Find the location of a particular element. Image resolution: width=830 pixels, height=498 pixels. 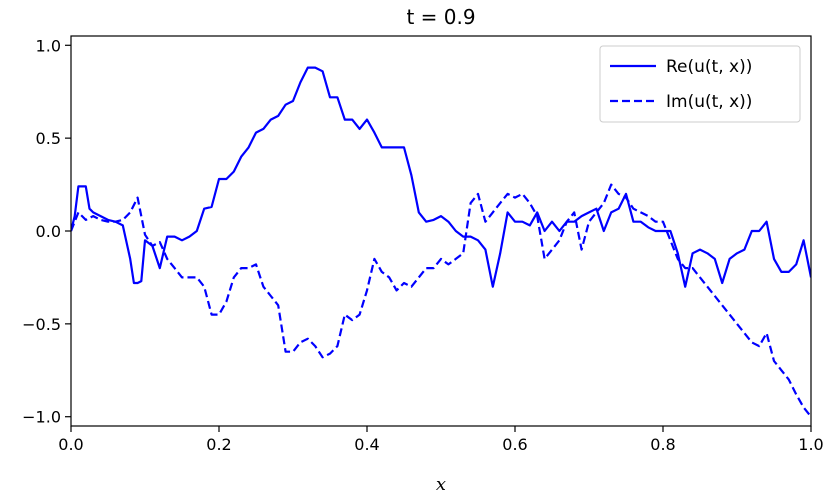

y-axis-ticks: 1.0 0.5 0.0 −0.5 −1.0 is located at coordinates (46, 231).